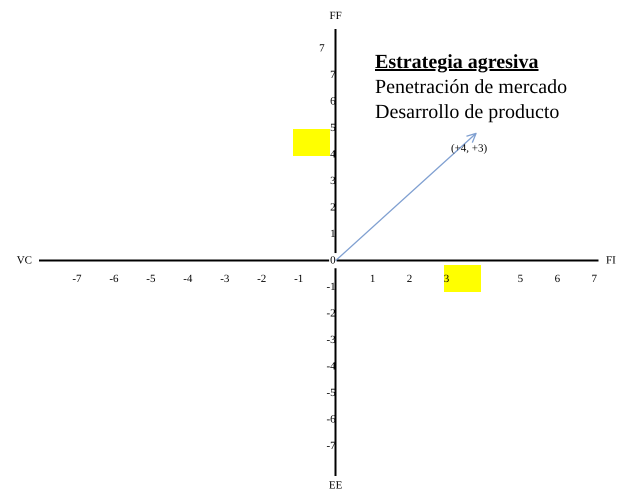 The height and width of the screenshot is (493, 619). I want to click on x-tick-label: -6, so click(114, 279).